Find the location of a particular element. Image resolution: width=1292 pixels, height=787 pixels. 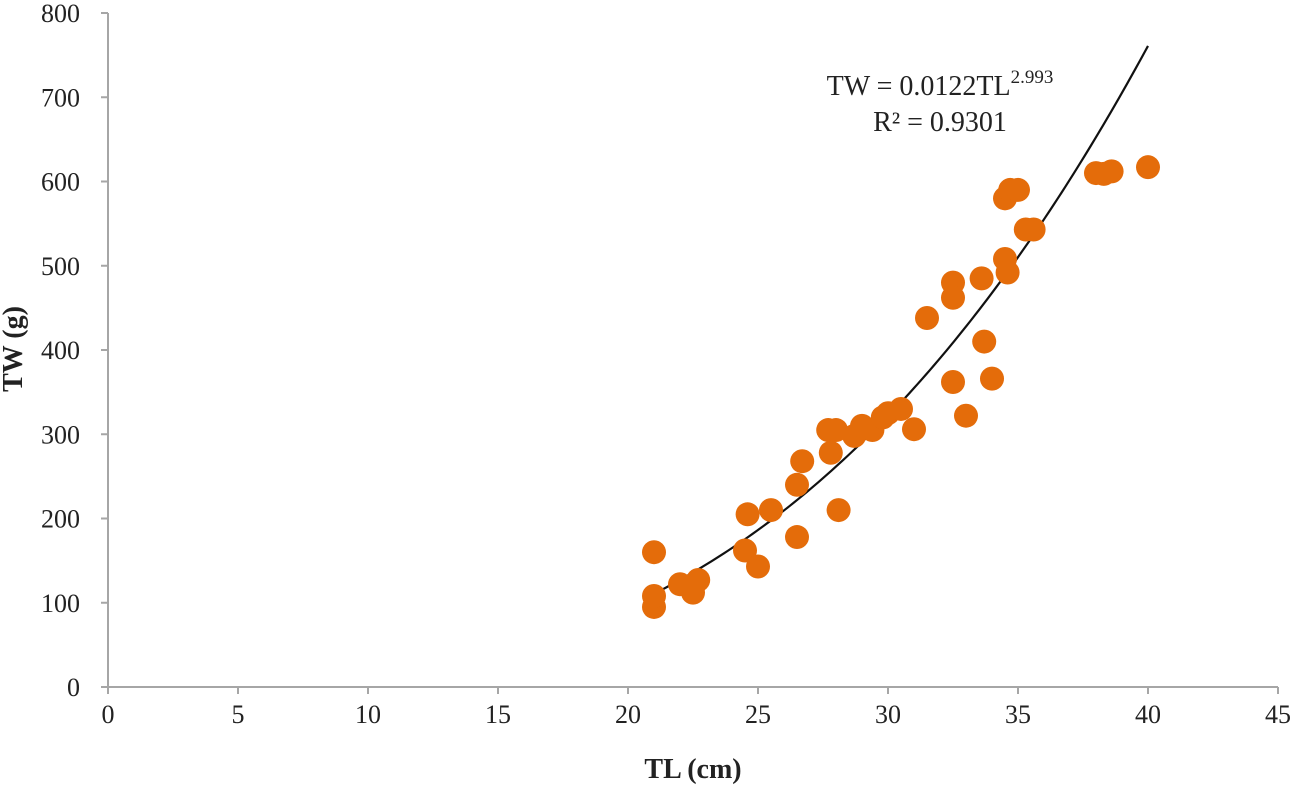

y-tick-label: 300 is located at coordinates (60, 434).